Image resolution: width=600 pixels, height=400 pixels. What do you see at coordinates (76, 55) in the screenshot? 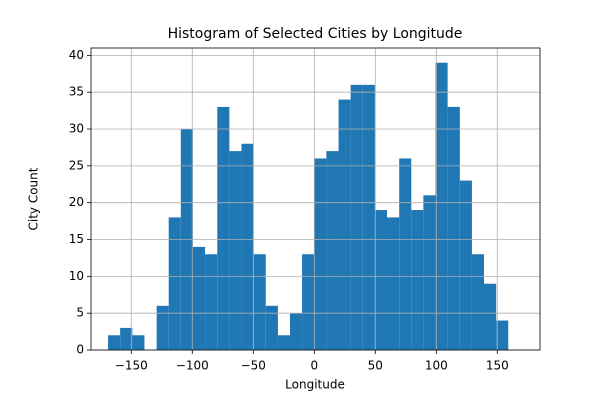
I see `y-tick-label: 40` at bounding box center [76, 55].